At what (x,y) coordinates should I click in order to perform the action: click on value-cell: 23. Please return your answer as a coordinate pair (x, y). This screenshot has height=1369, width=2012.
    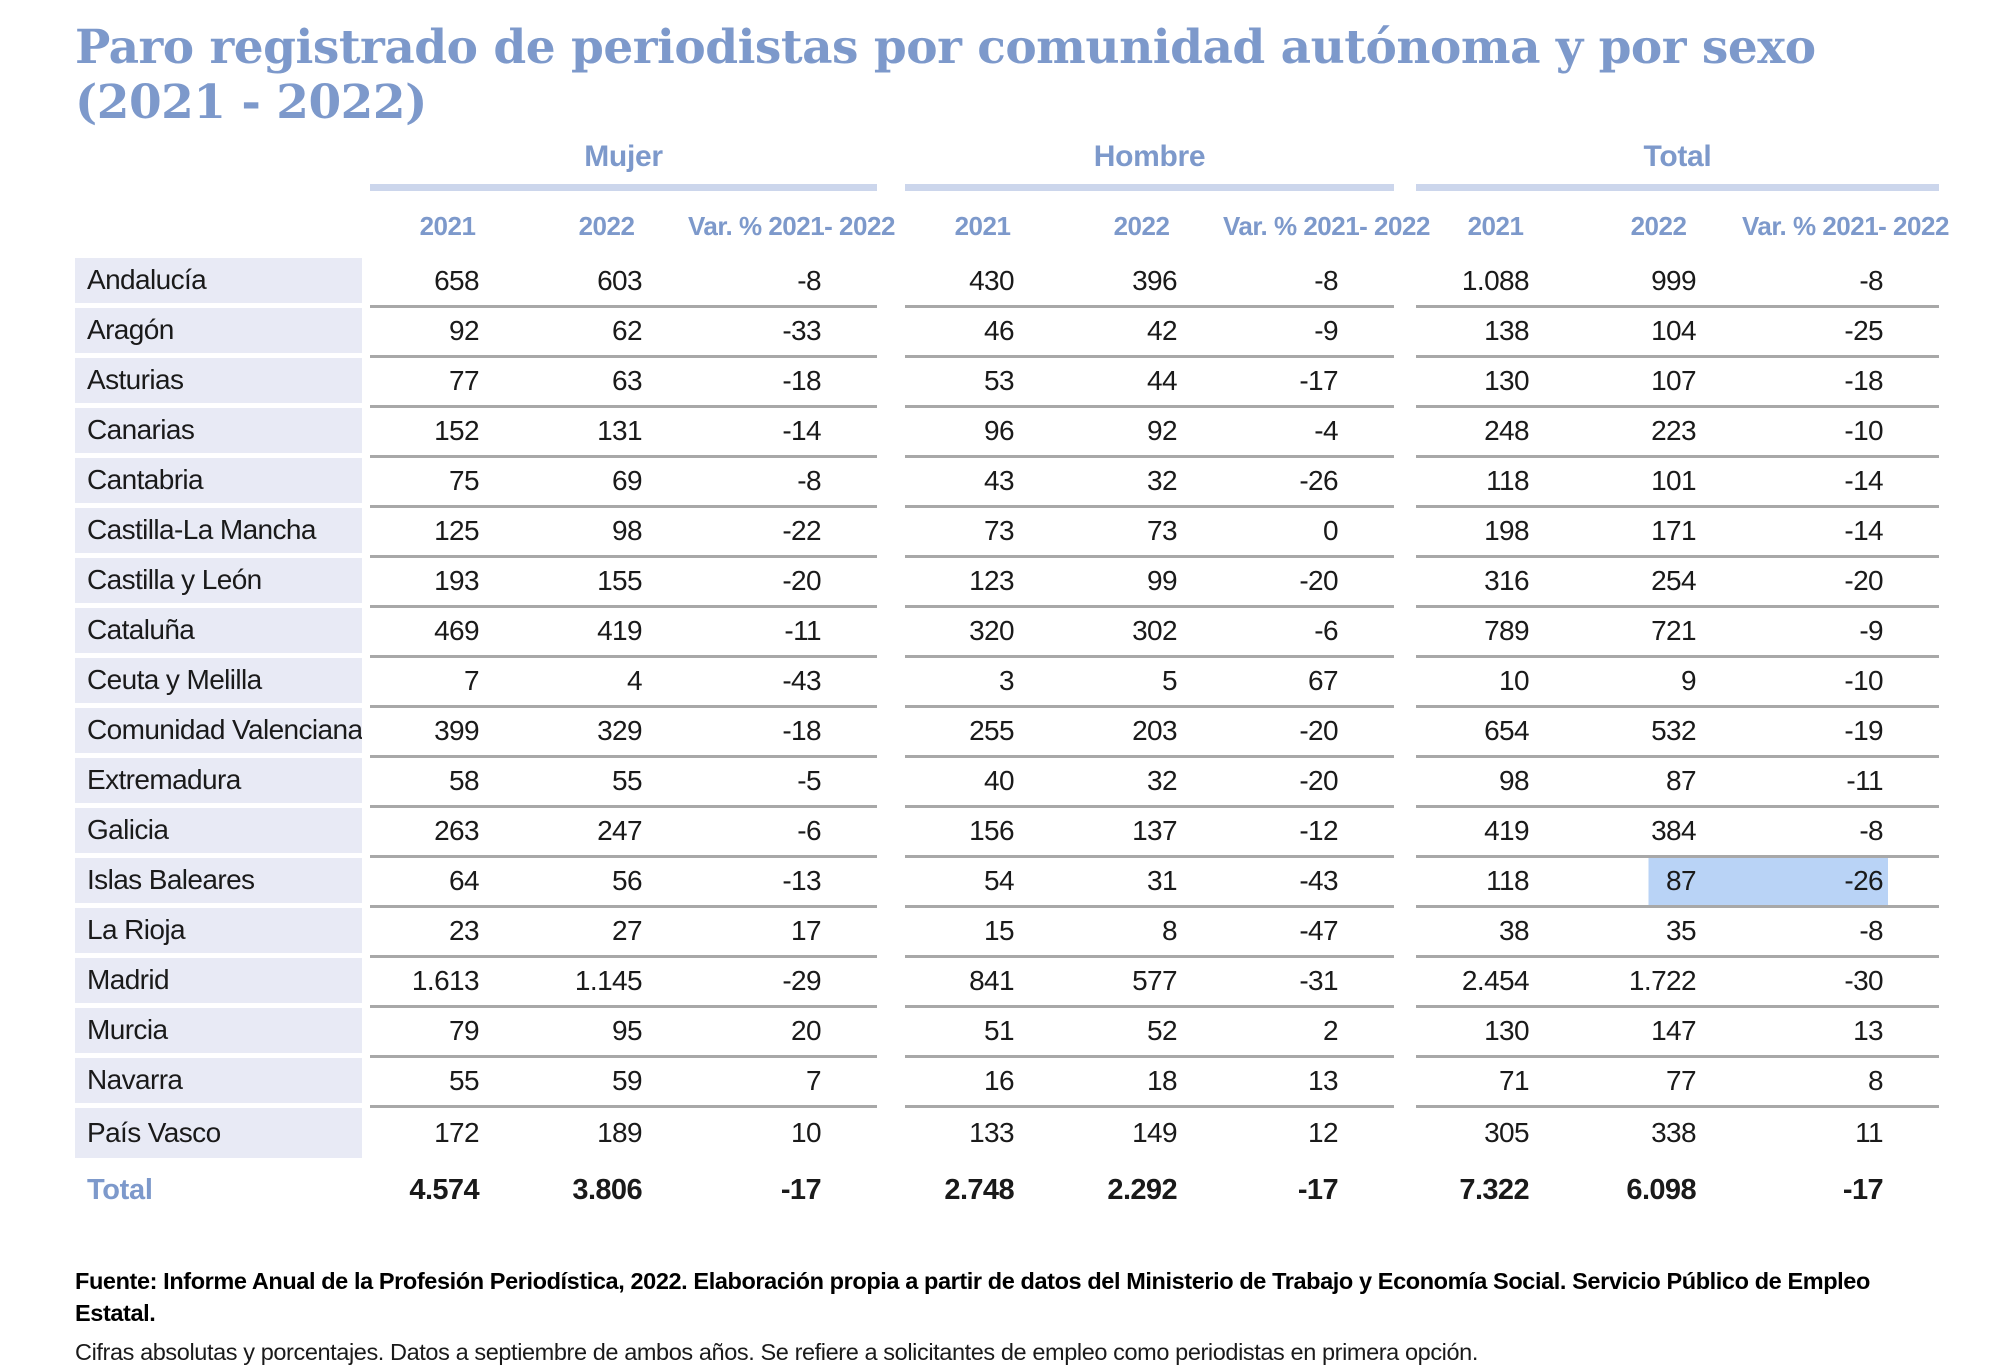
    Looking at the image, I should click on (447, 933).